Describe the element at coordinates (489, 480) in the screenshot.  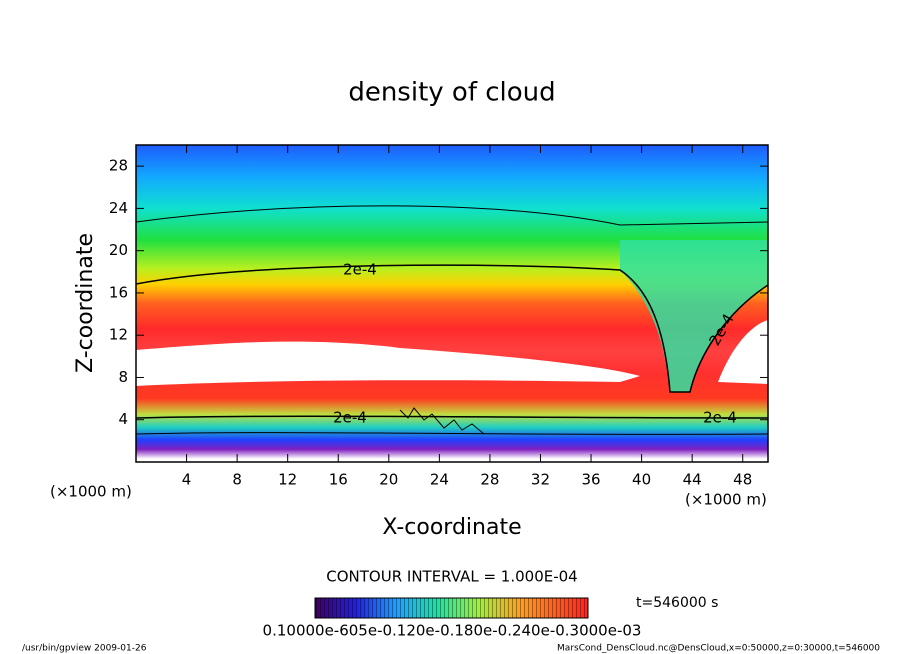
I see `x-tick-label: 28` at that location.